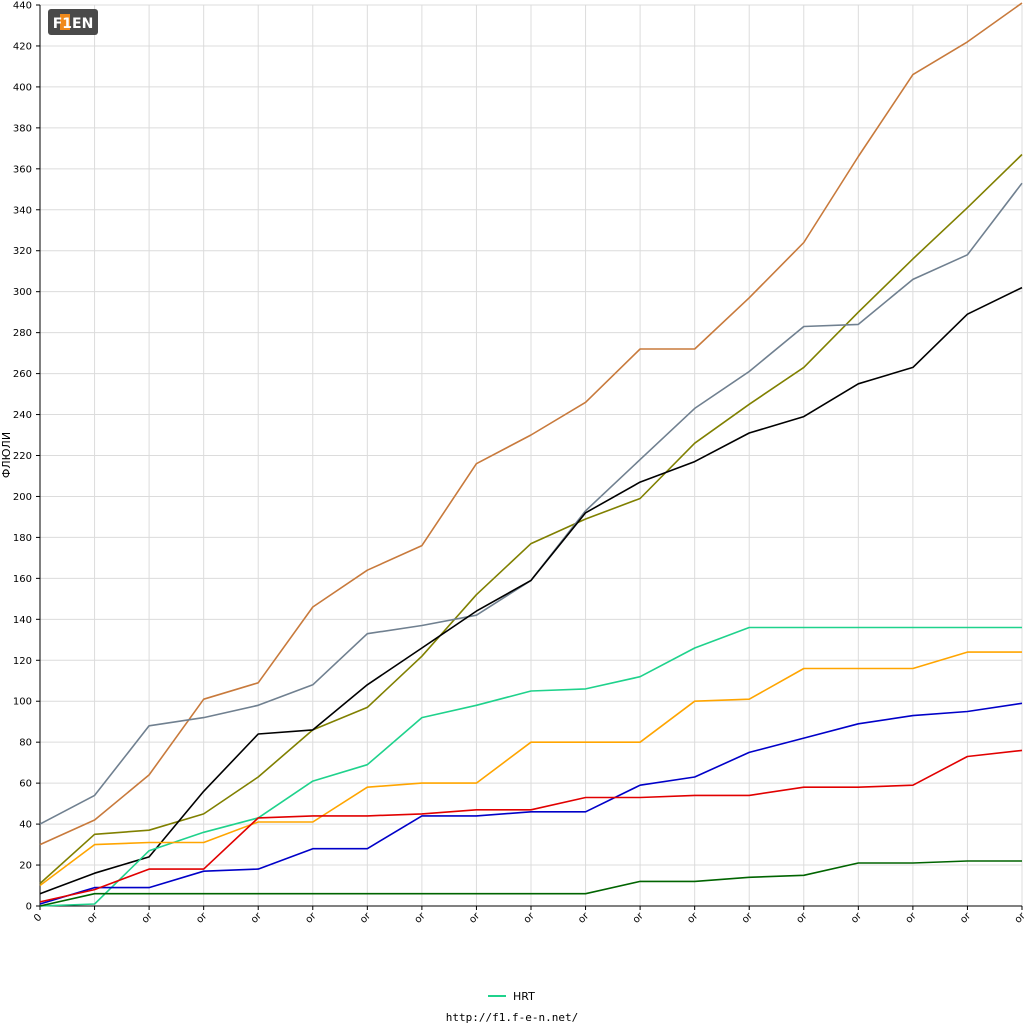 The height and width of the screenshot is (1024, 1024). I want to click on y-tick-label: 280, so click(22, 333).